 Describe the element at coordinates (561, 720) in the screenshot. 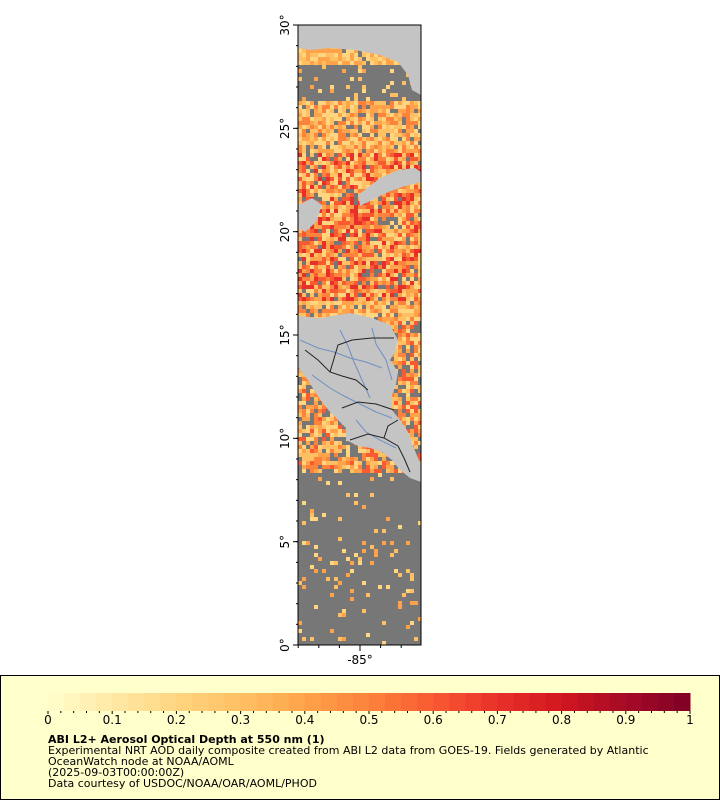

I see `colorbar-tick-label: 0.8` at that location.